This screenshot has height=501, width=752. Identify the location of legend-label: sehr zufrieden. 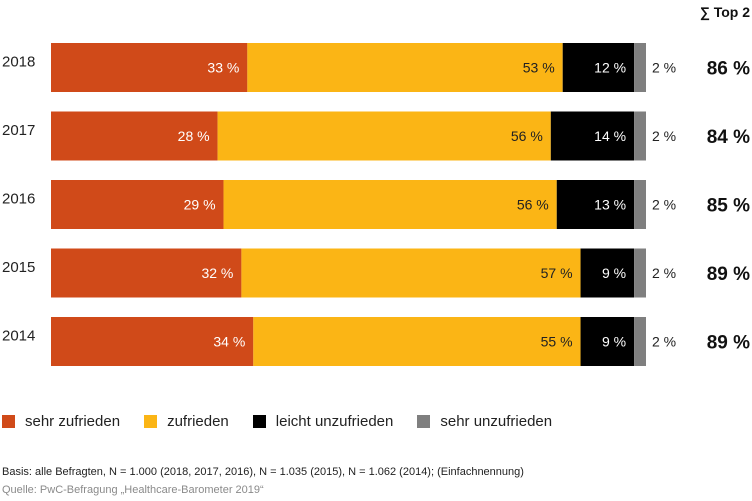
(73, 421).